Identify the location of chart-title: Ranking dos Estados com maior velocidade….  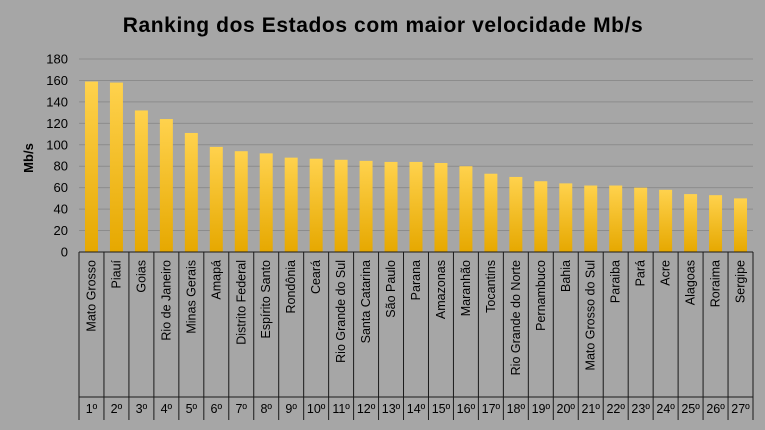
(383, 25).